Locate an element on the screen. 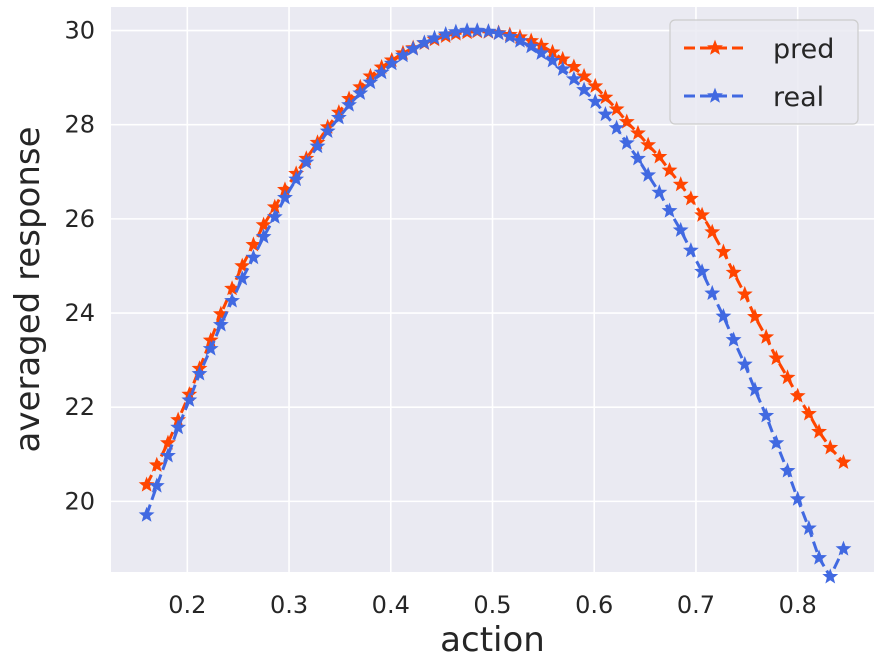  y-axis-label: averaged response is located at coordinates (28, 289).